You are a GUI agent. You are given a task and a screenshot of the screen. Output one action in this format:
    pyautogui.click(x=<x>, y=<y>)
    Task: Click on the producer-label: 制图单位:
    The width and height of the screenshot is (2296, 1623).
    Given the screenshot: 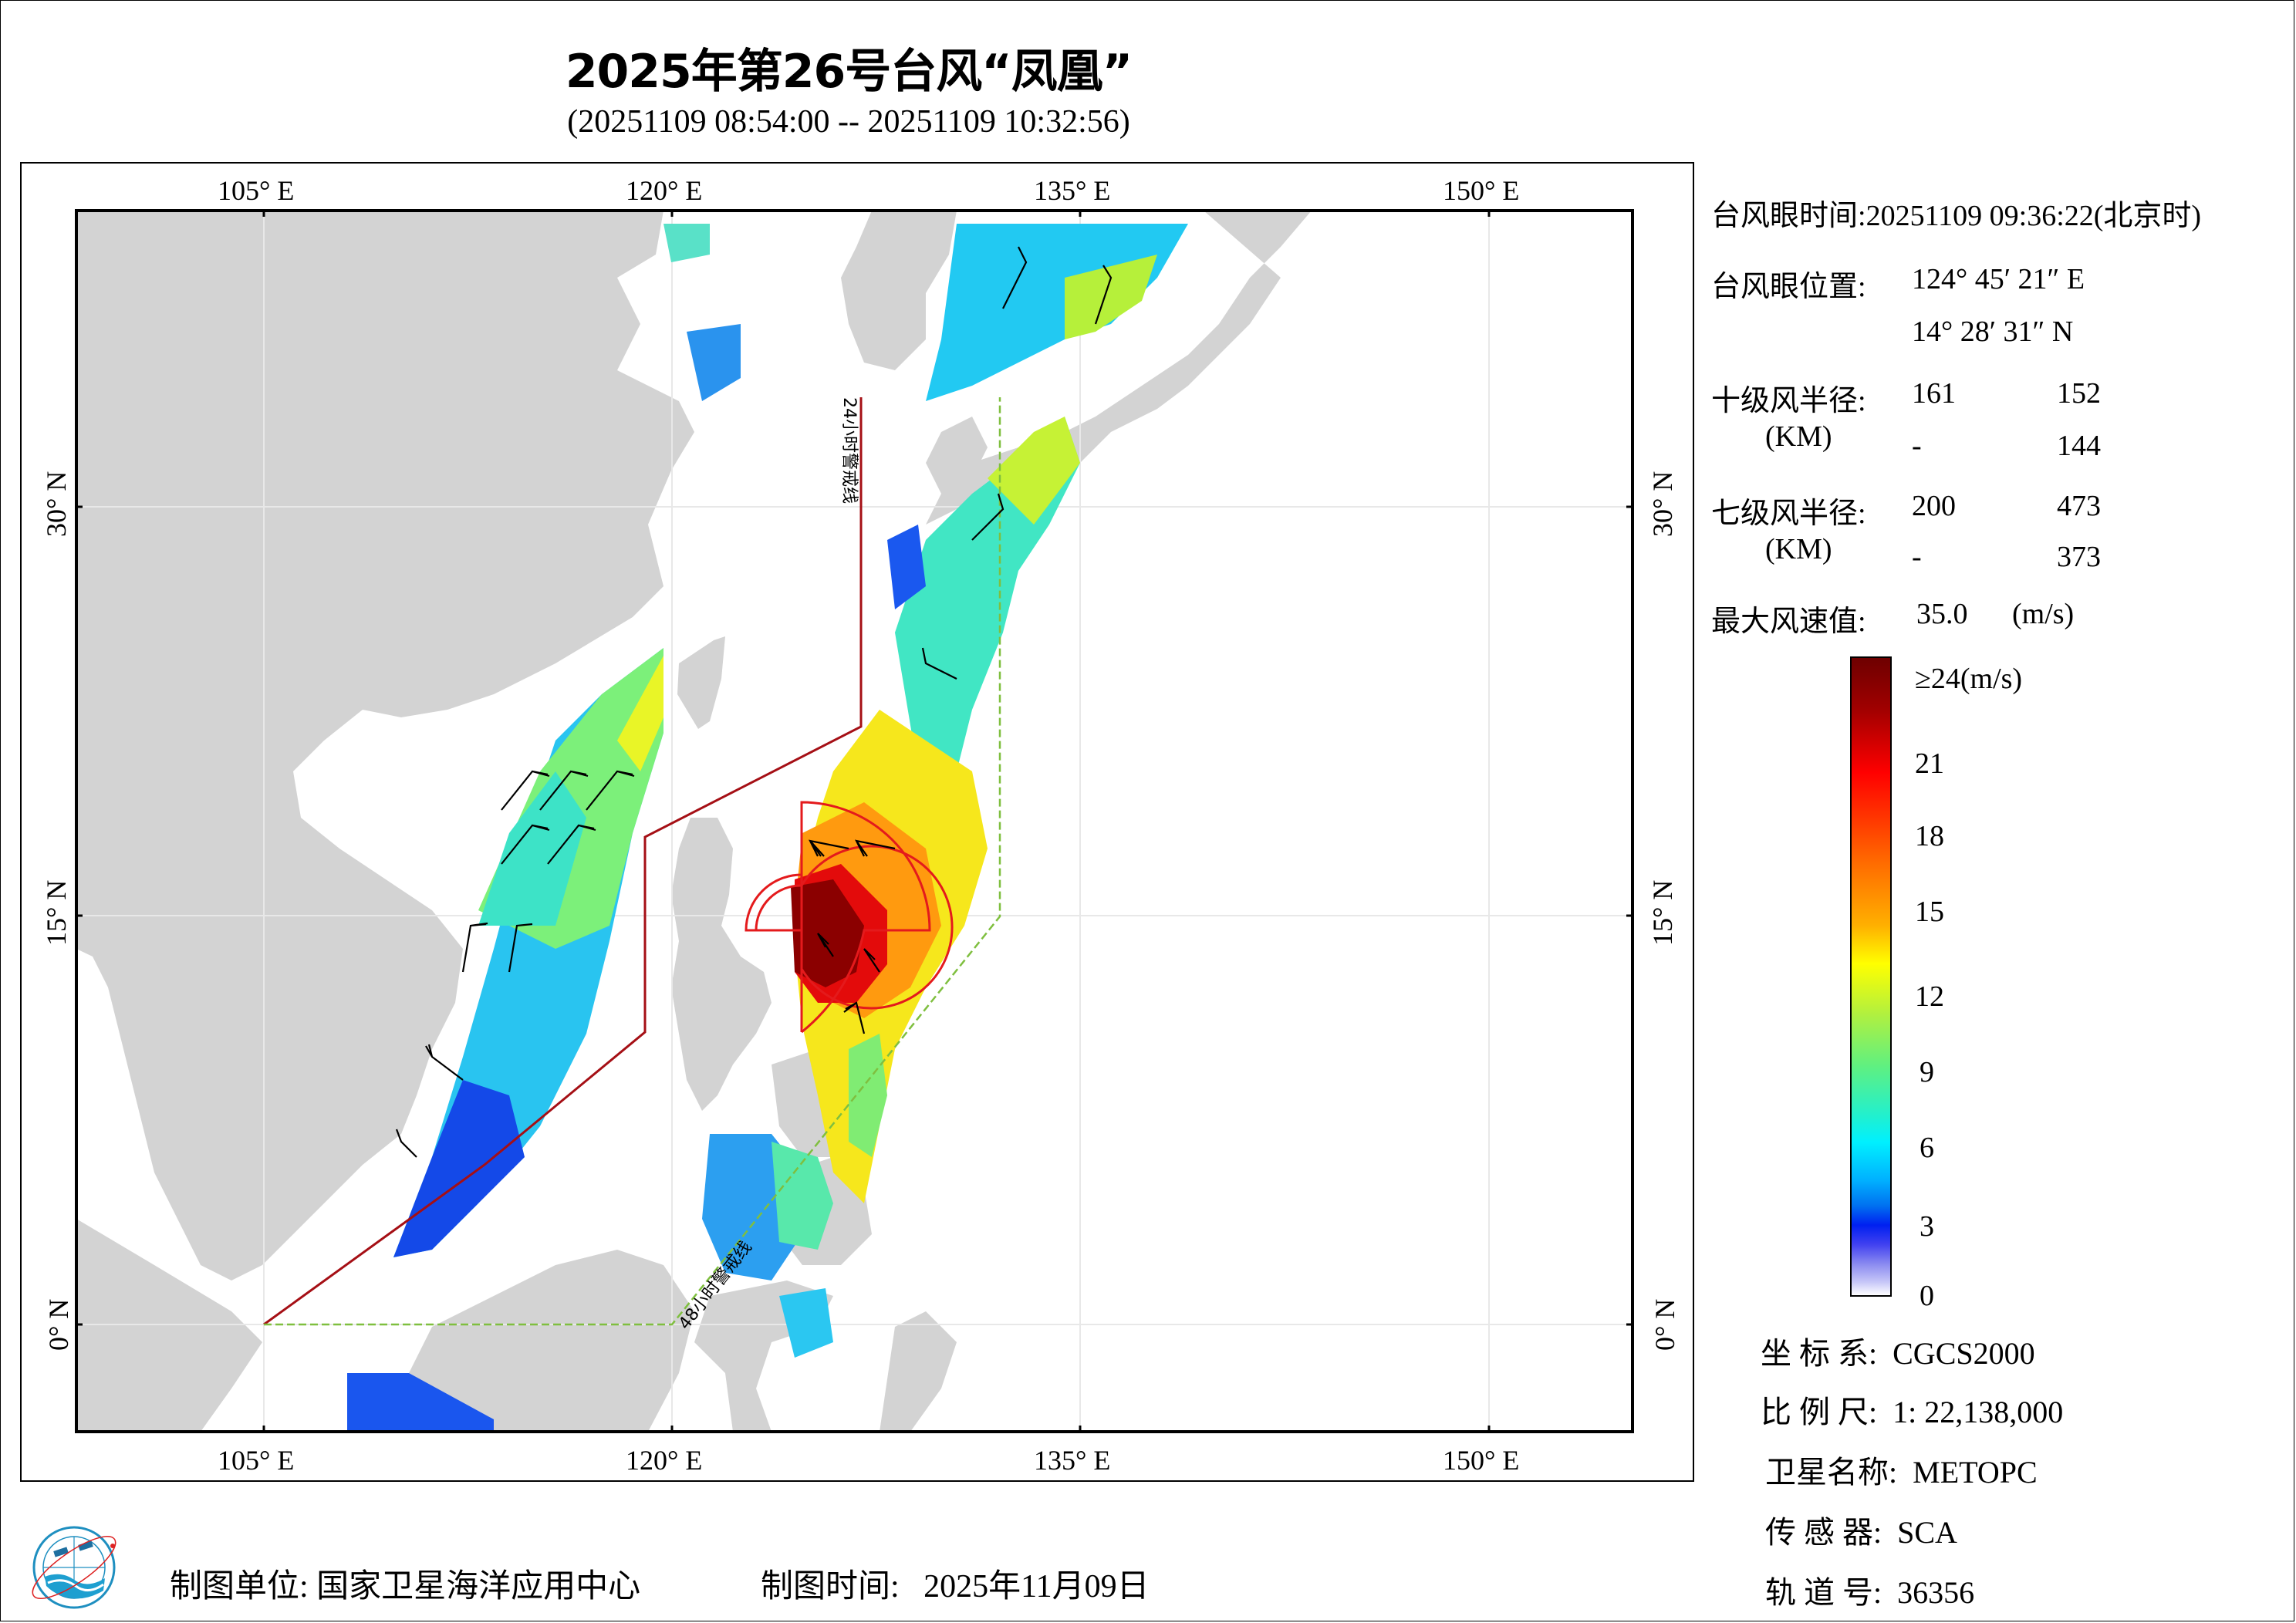 What is the action you would take?
    pyautogui.click(x=240, y=1586)
    